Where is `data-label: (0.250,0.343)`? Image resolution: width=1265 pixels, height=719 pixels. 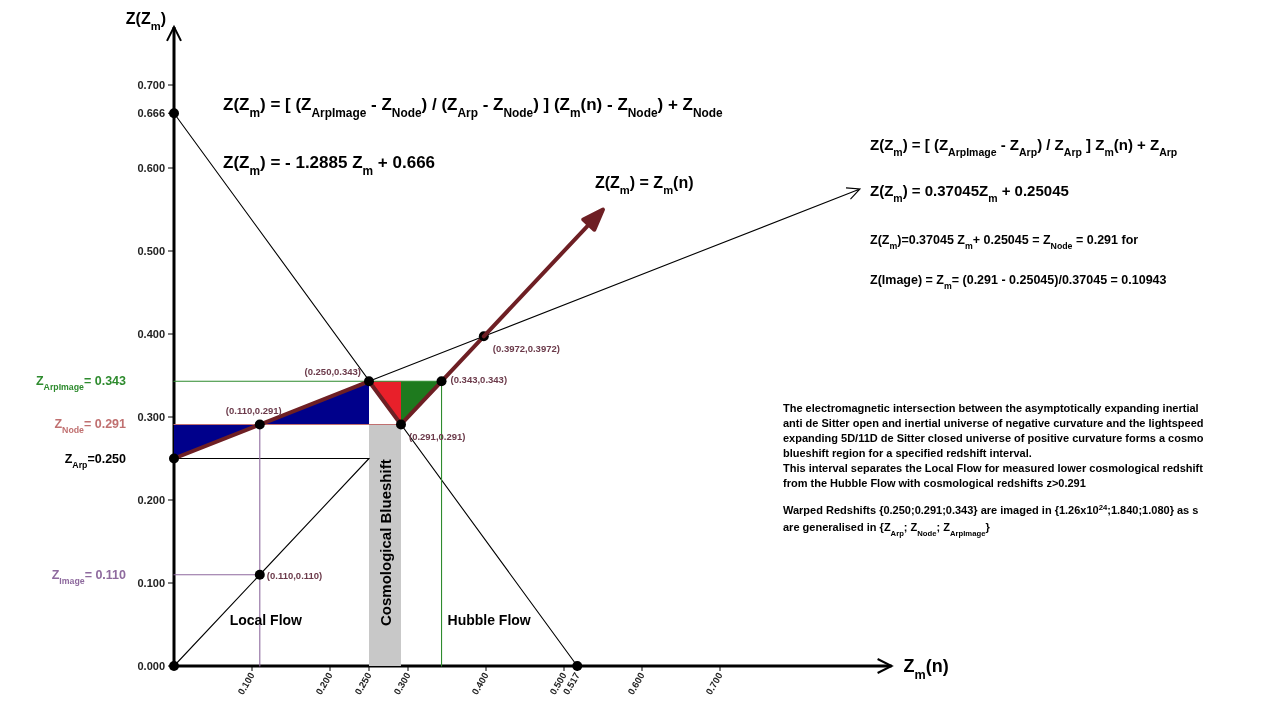 data-label: (0.250,0.343) is located at coordinates (332, 372).